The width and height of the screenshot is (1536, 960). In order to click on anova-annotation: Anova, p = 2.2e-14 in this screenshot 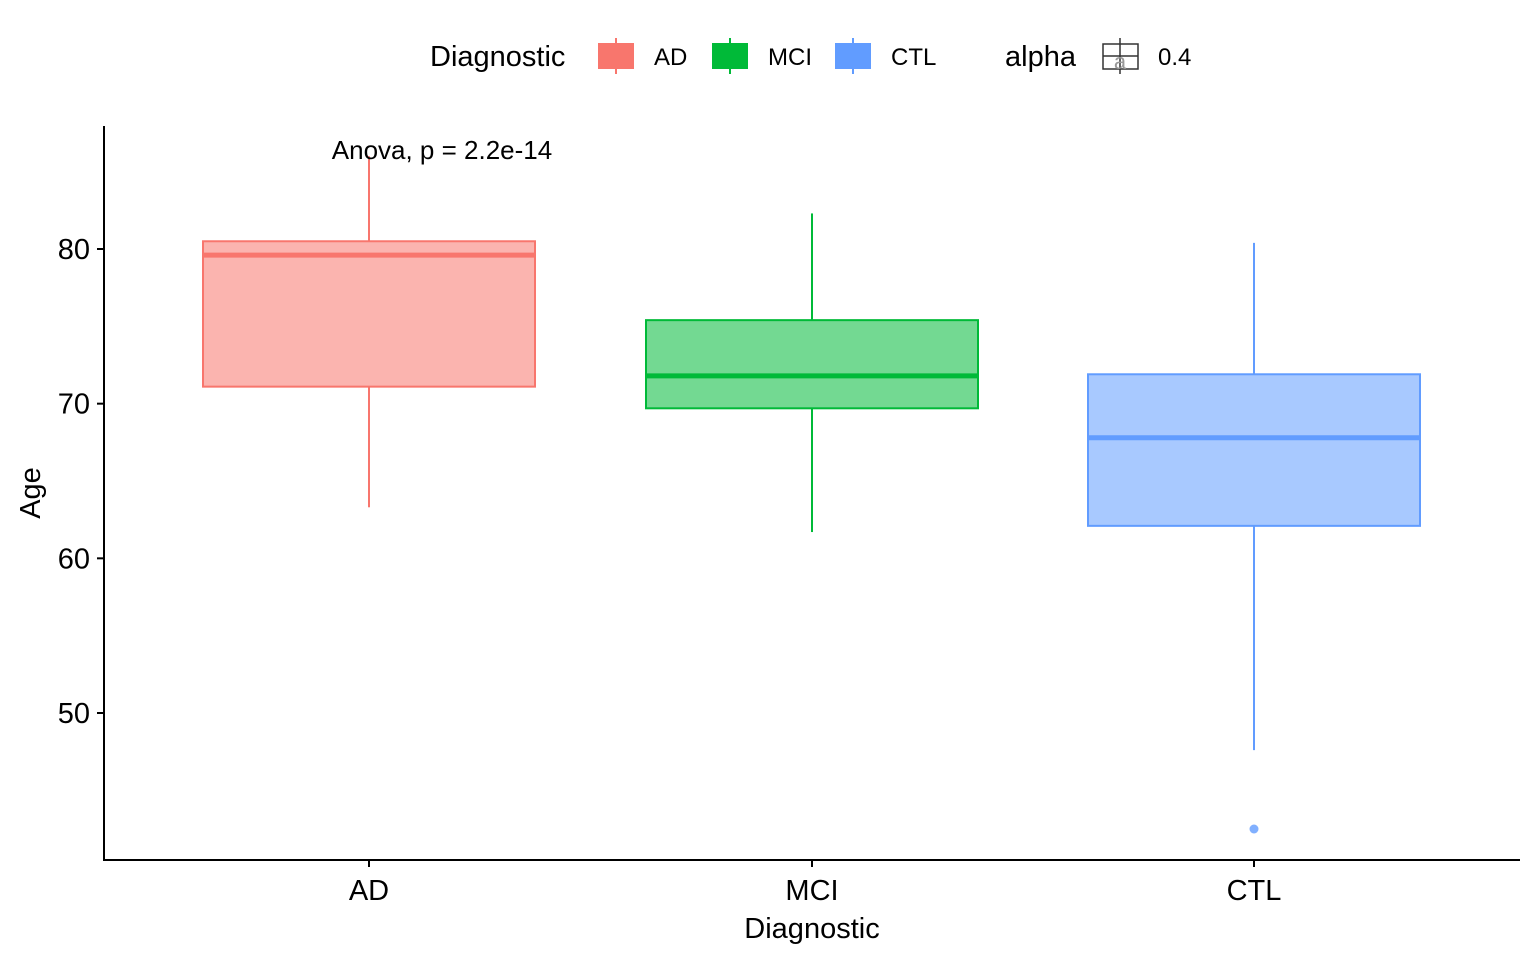, I will do `click(442, 150)`.